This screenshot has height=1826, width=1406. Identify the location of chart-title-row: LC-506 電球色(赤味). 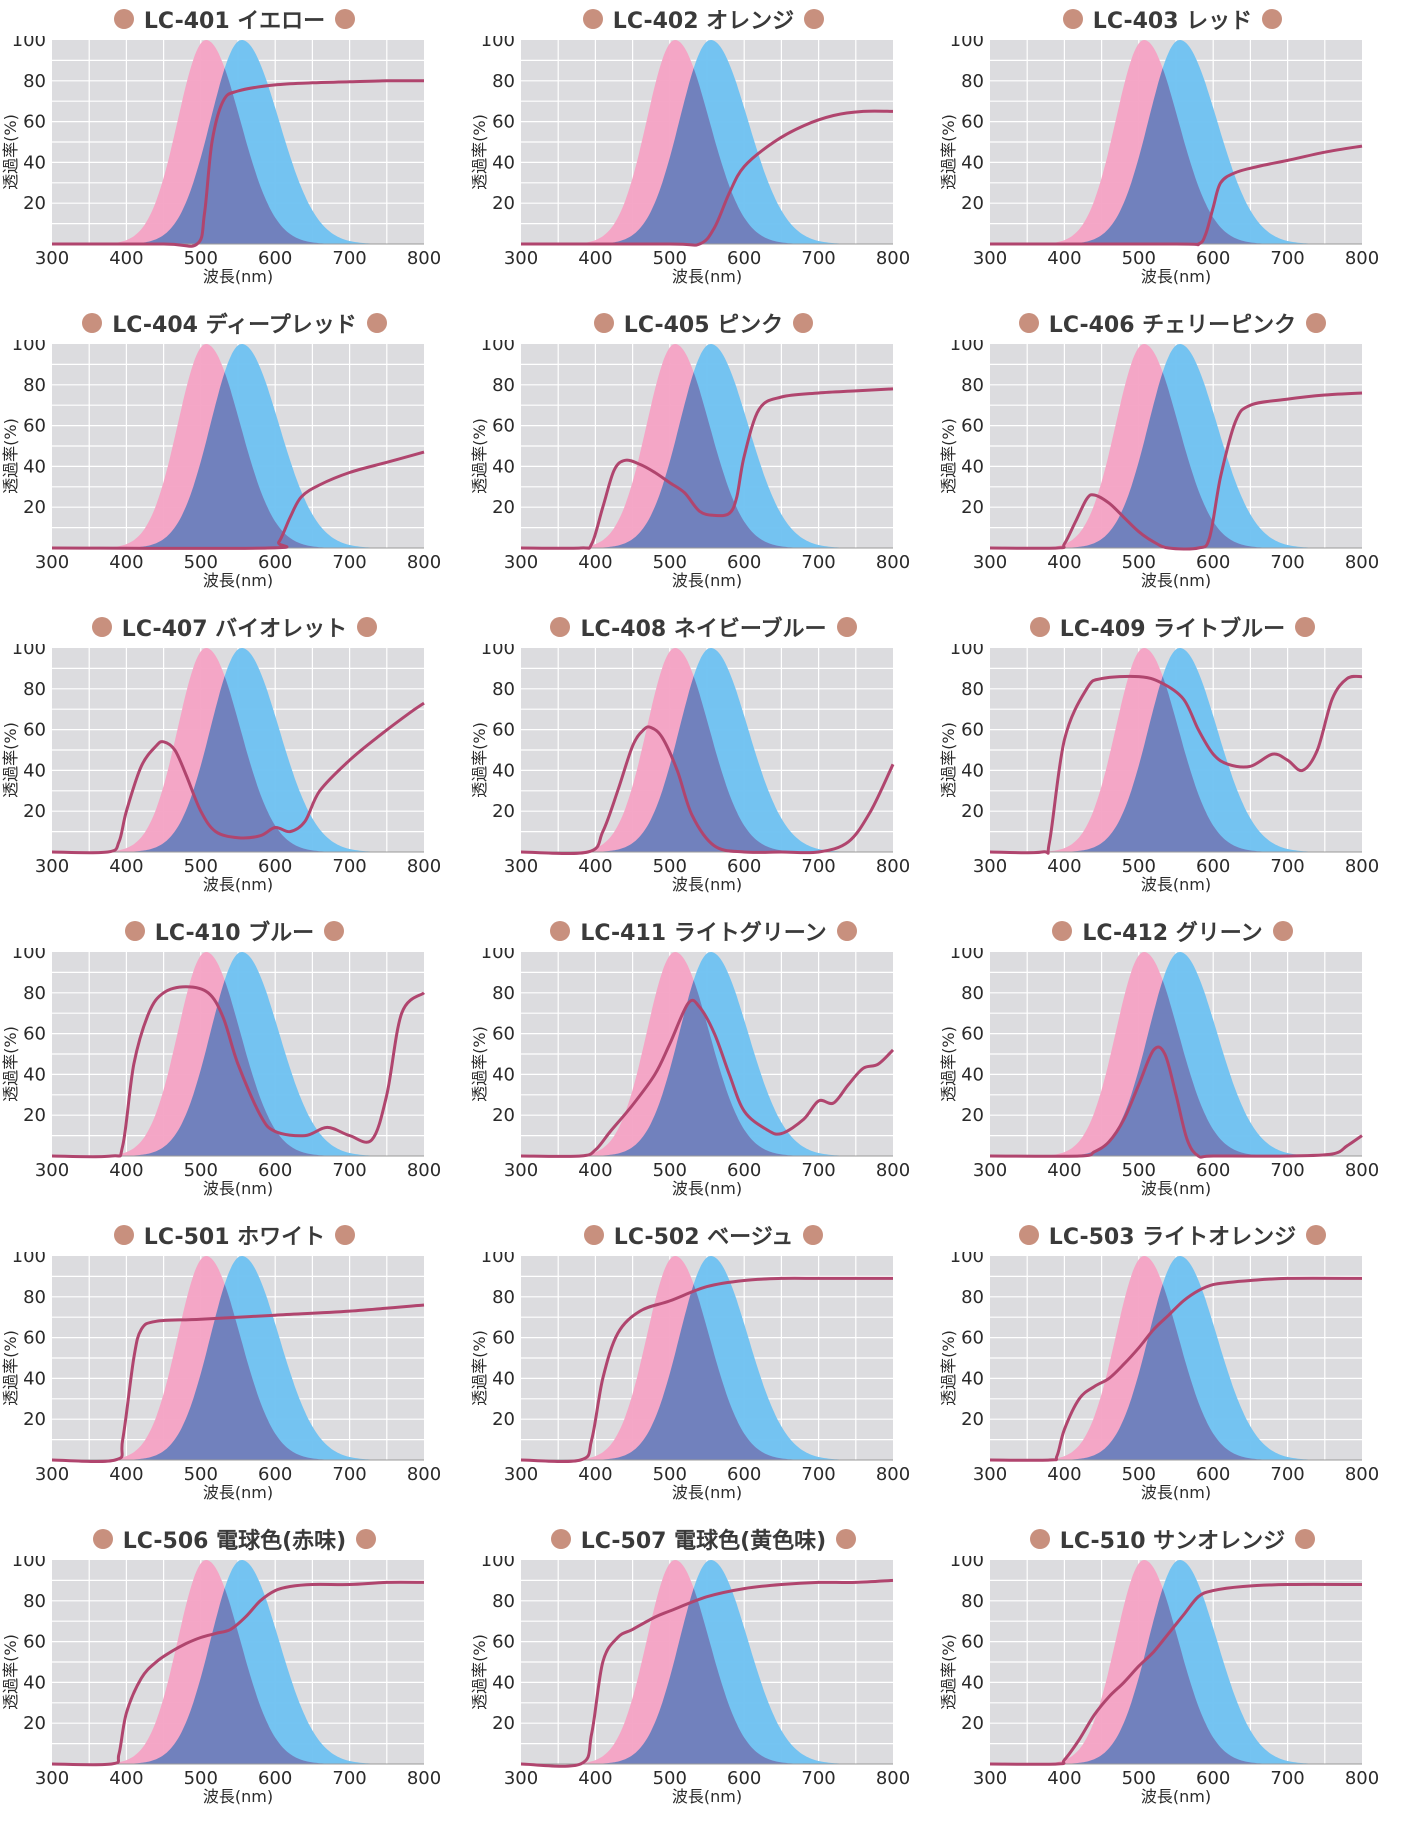
(234, 1539).